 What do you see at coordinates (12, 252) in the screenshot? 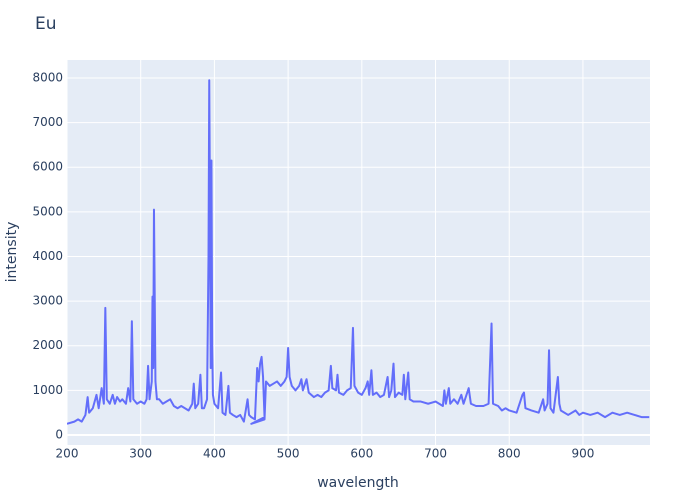
I see `y-axis-title: intensity` at bounding box center [12, 252].